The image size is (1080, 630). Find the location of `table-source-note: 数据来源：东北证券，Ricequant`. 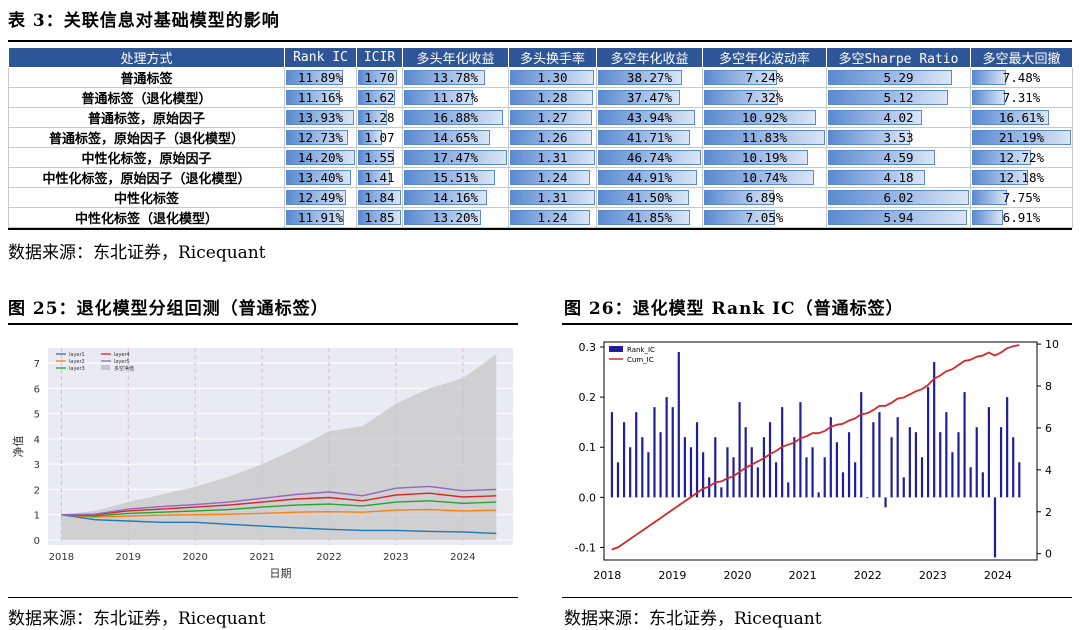

table-source-note: 数据来源：东北证券，Ricequant is located at coordinates (137, 253).